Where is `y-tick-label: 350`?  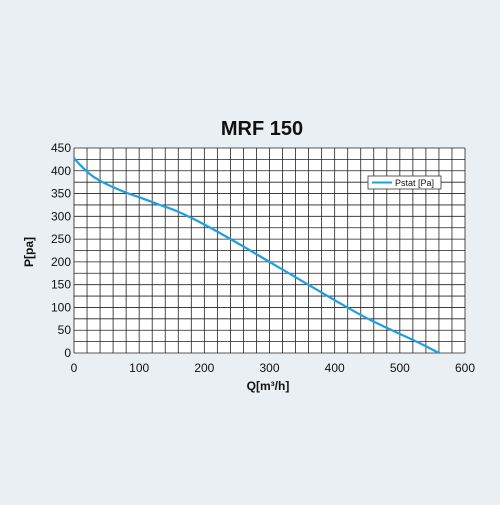 y-tick-label: 350 is located at coordinates (61, 194).